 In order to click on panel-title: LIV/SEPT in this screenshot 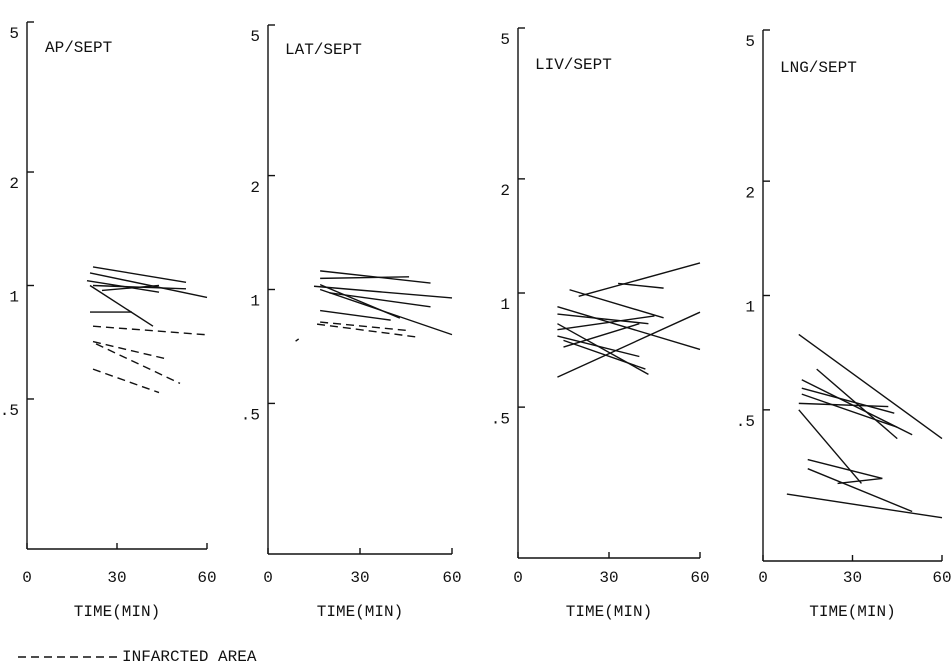, I will do `click(573, 65)`.